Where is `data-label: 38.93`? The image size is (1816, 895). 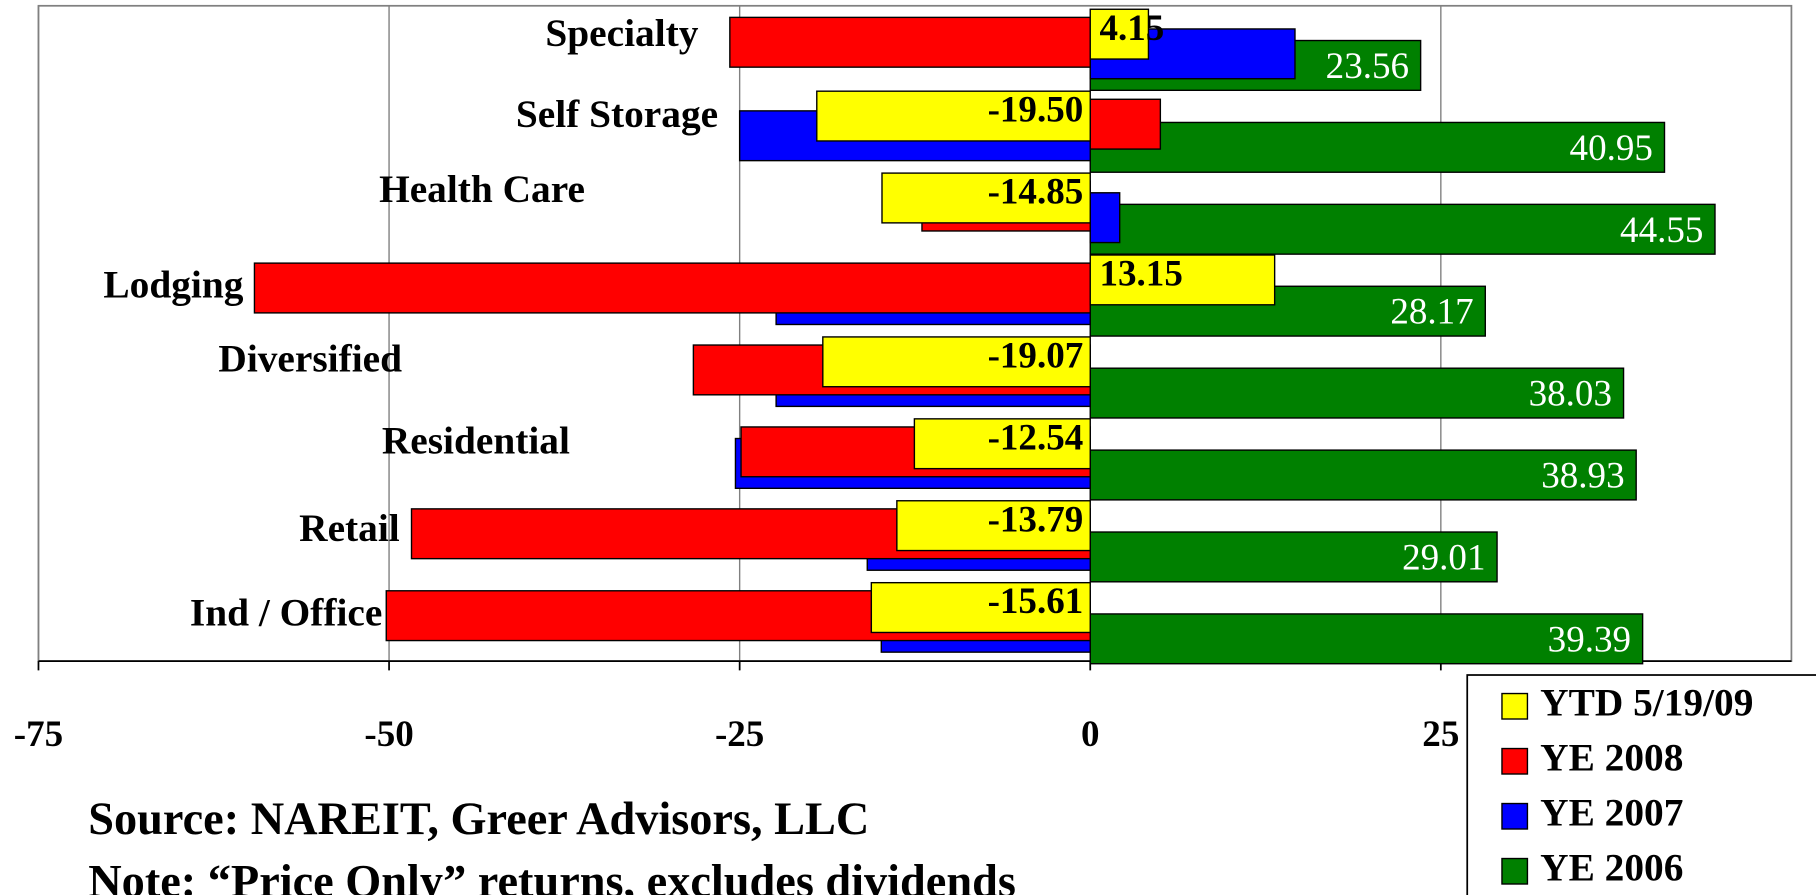
data-label: 38.93 is located at coordinates (1582, 476).